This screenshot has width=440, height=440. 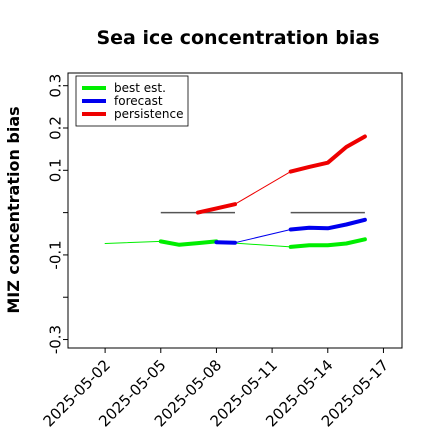 What do you see at coordinates (56, 128) in the screenshot?
I see `y-tick-label: 0.2` at bounding box center [56, 128].